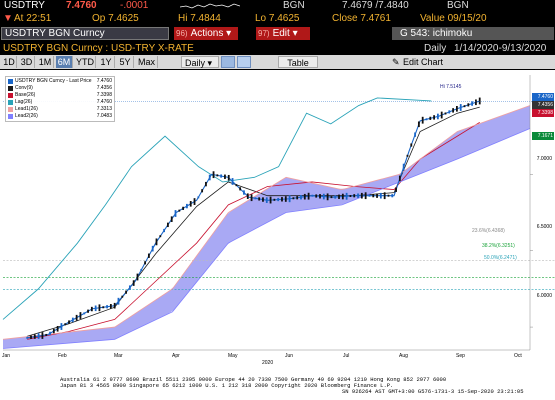 Image resolution: width=555 pixels, height=400 pixels. Describe the element at coordinates (473, 33) in the screenshot. I see `function-title: G 543: ichimoku` at that location.